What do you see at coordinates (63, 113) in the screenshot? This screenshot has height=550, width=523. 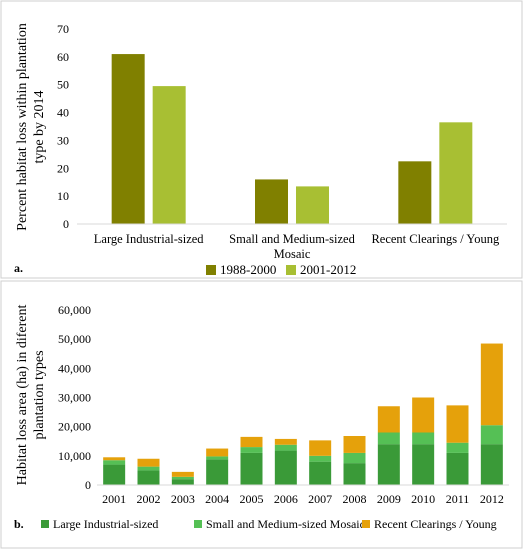 I see `y-tick-label: 40` at bounding box center [63, 113].